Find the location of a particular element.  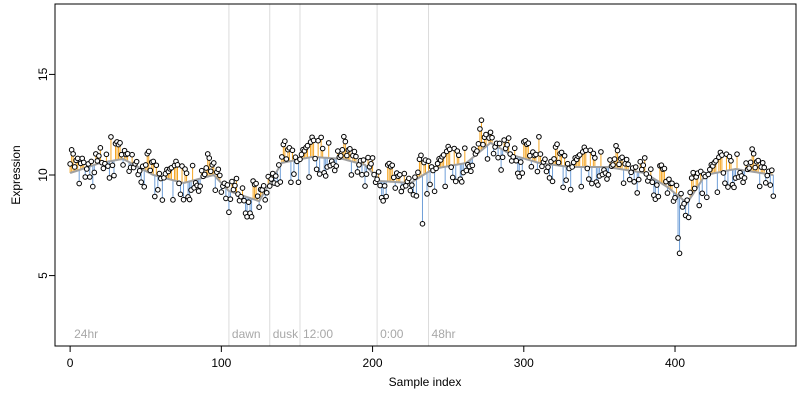

y-tick-label-2: 15 is located at coordinates (43, 74).